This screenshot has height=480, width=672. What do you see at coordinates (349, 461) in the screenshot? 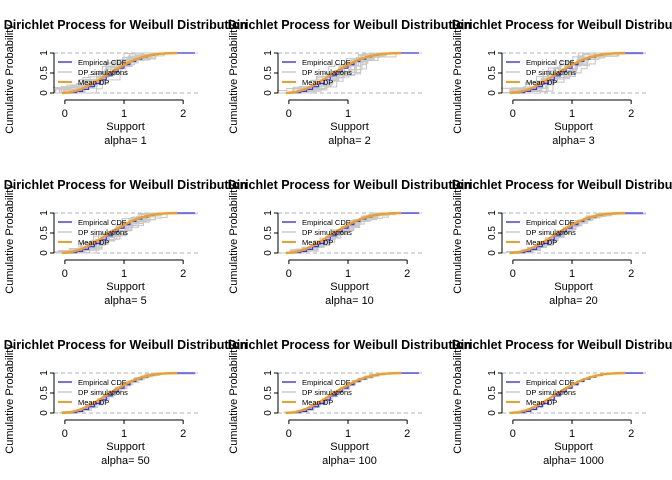
I see `chart-subtitle: alpha= 100` at bounding box center [349, 461].